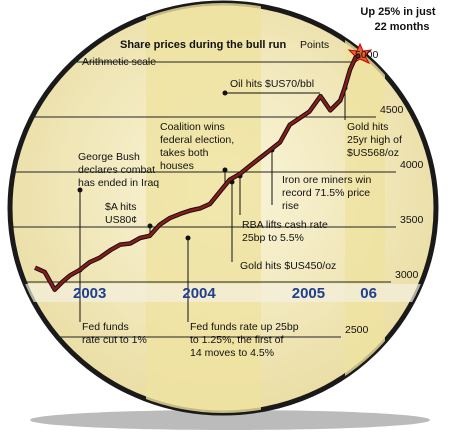  What do you see at coordinates (273, 238) in the screenshot?
I see `annotation-text: 25bp to 5.5%` at bounding box center [273, 238].